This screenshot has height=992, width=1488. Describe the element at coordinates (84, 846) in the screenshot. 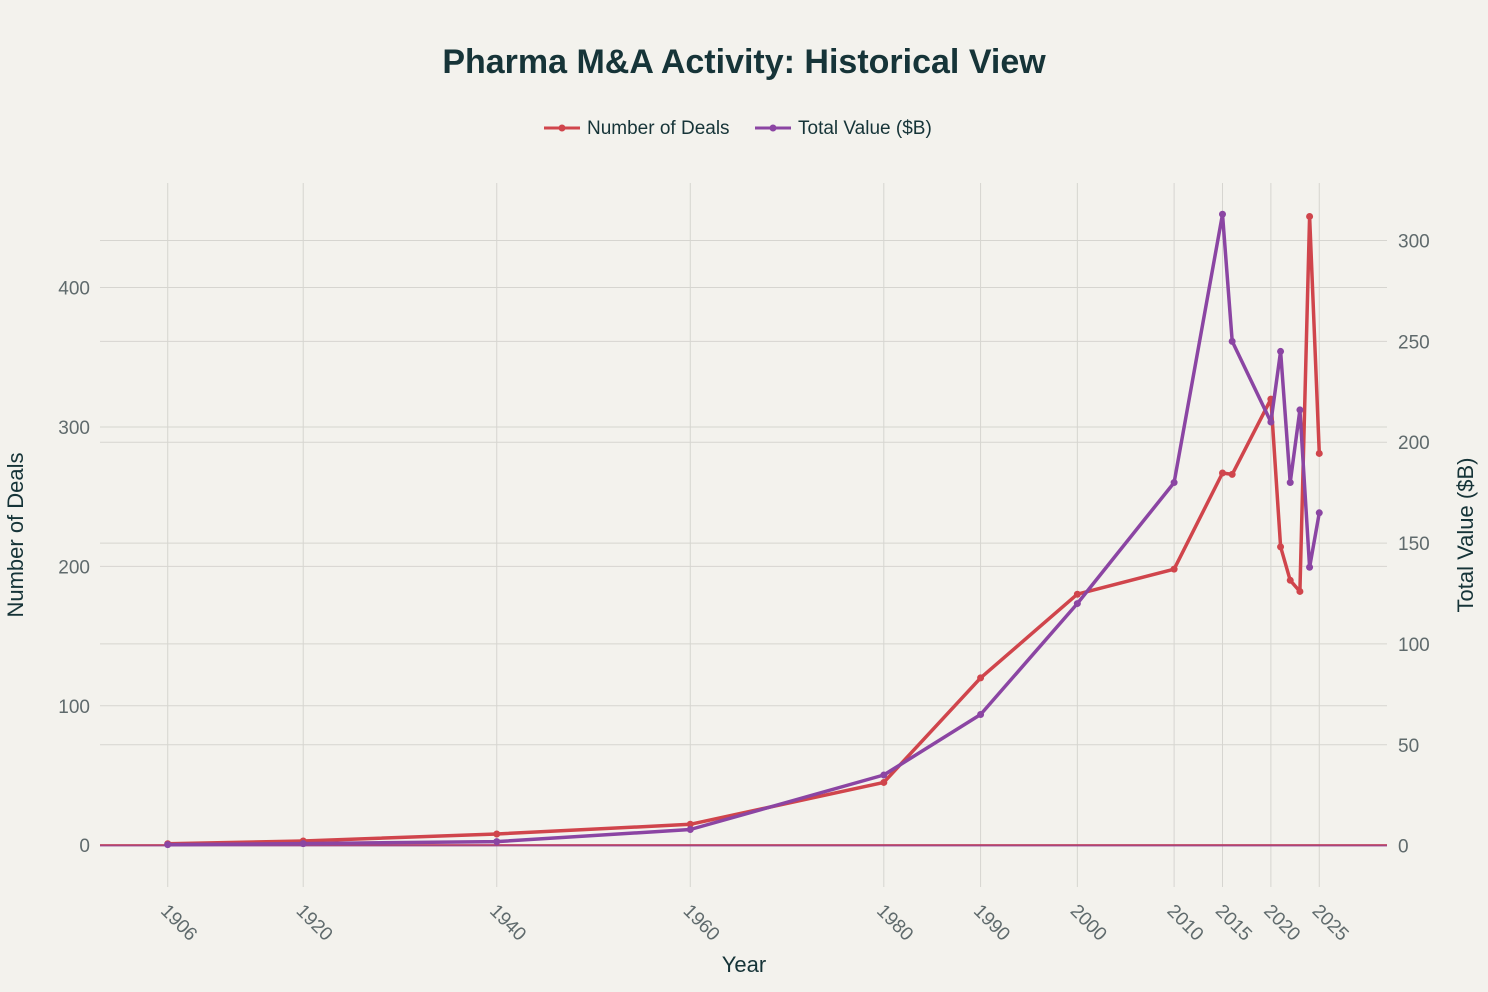

I see `y-tick-label: 0` at that location.